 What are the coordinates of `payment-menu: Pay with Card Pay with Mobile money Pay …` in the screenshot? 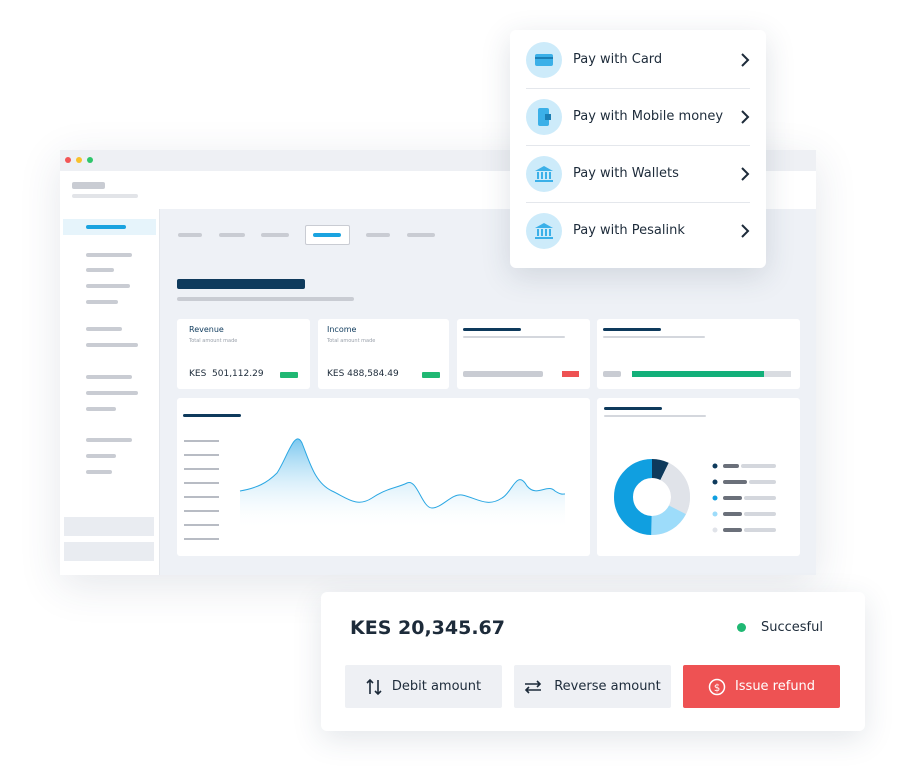 It's located at (638, 149).